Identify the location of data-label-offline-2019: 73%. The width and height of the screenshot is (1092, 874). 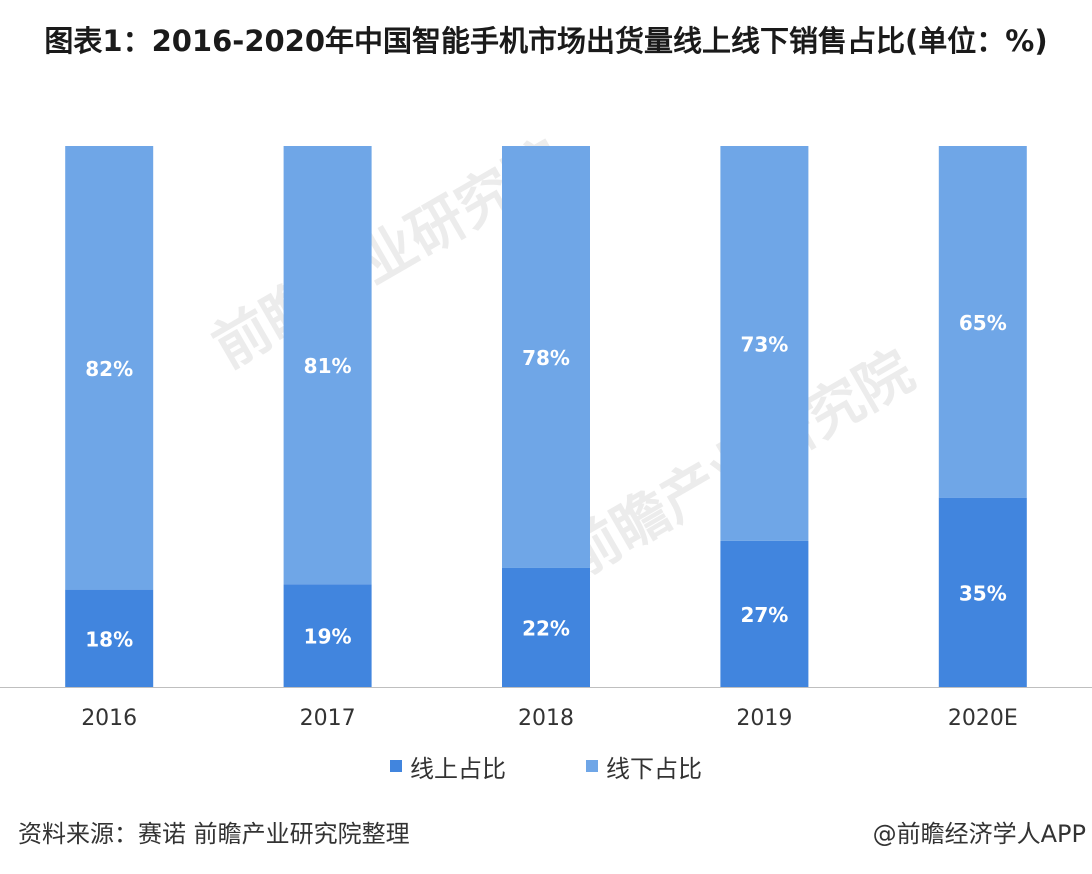
(764, 344).